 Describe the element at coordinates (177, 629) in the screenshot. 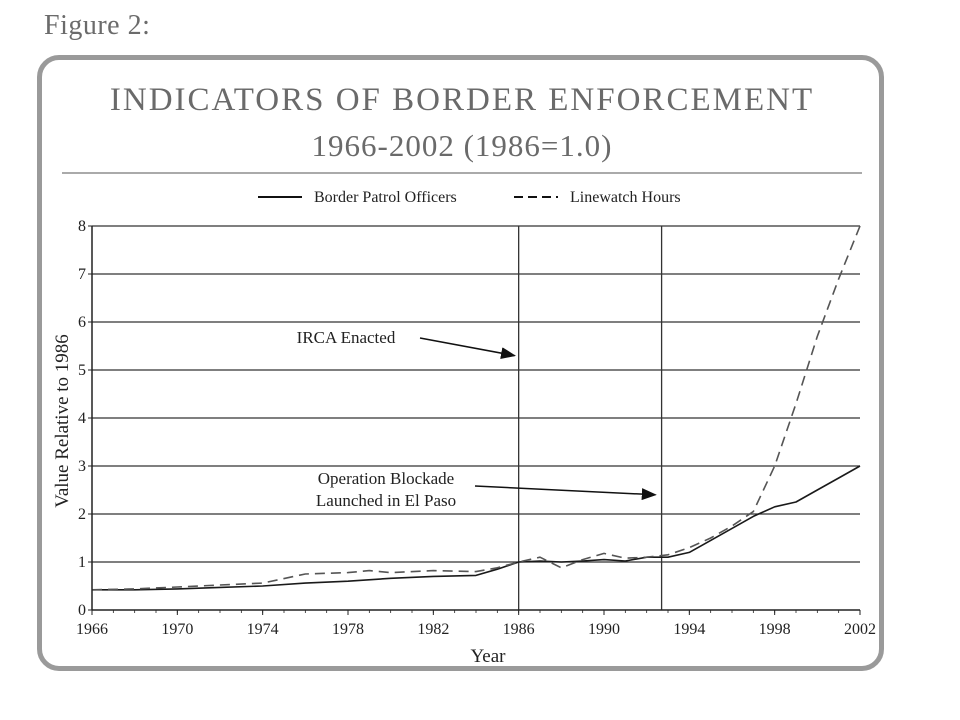

I see `x-tick-label: 1970` at that location.